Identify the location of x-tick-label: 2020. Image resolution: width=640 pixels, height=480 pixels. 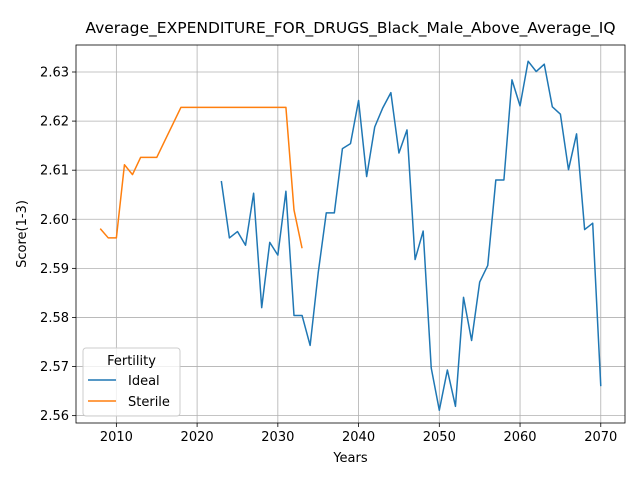
(197, 437).